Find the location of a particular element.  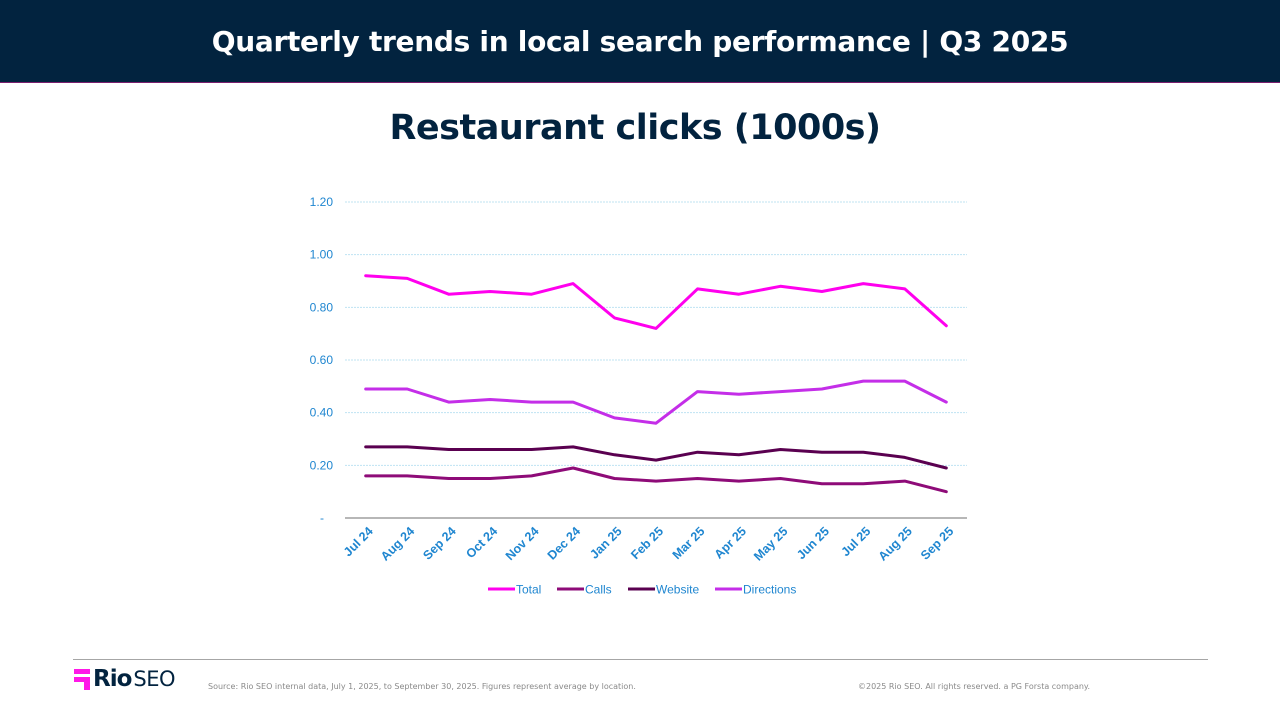

logo-rio-text: Rio is located at coordinates (112, 679).